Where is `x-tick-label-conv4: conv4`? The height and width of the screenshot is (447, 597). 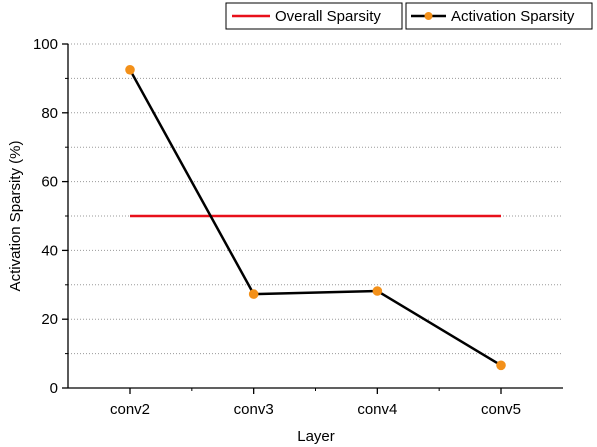
x-tick-label-conv4: conv4 is located at coordinates (377, 409).